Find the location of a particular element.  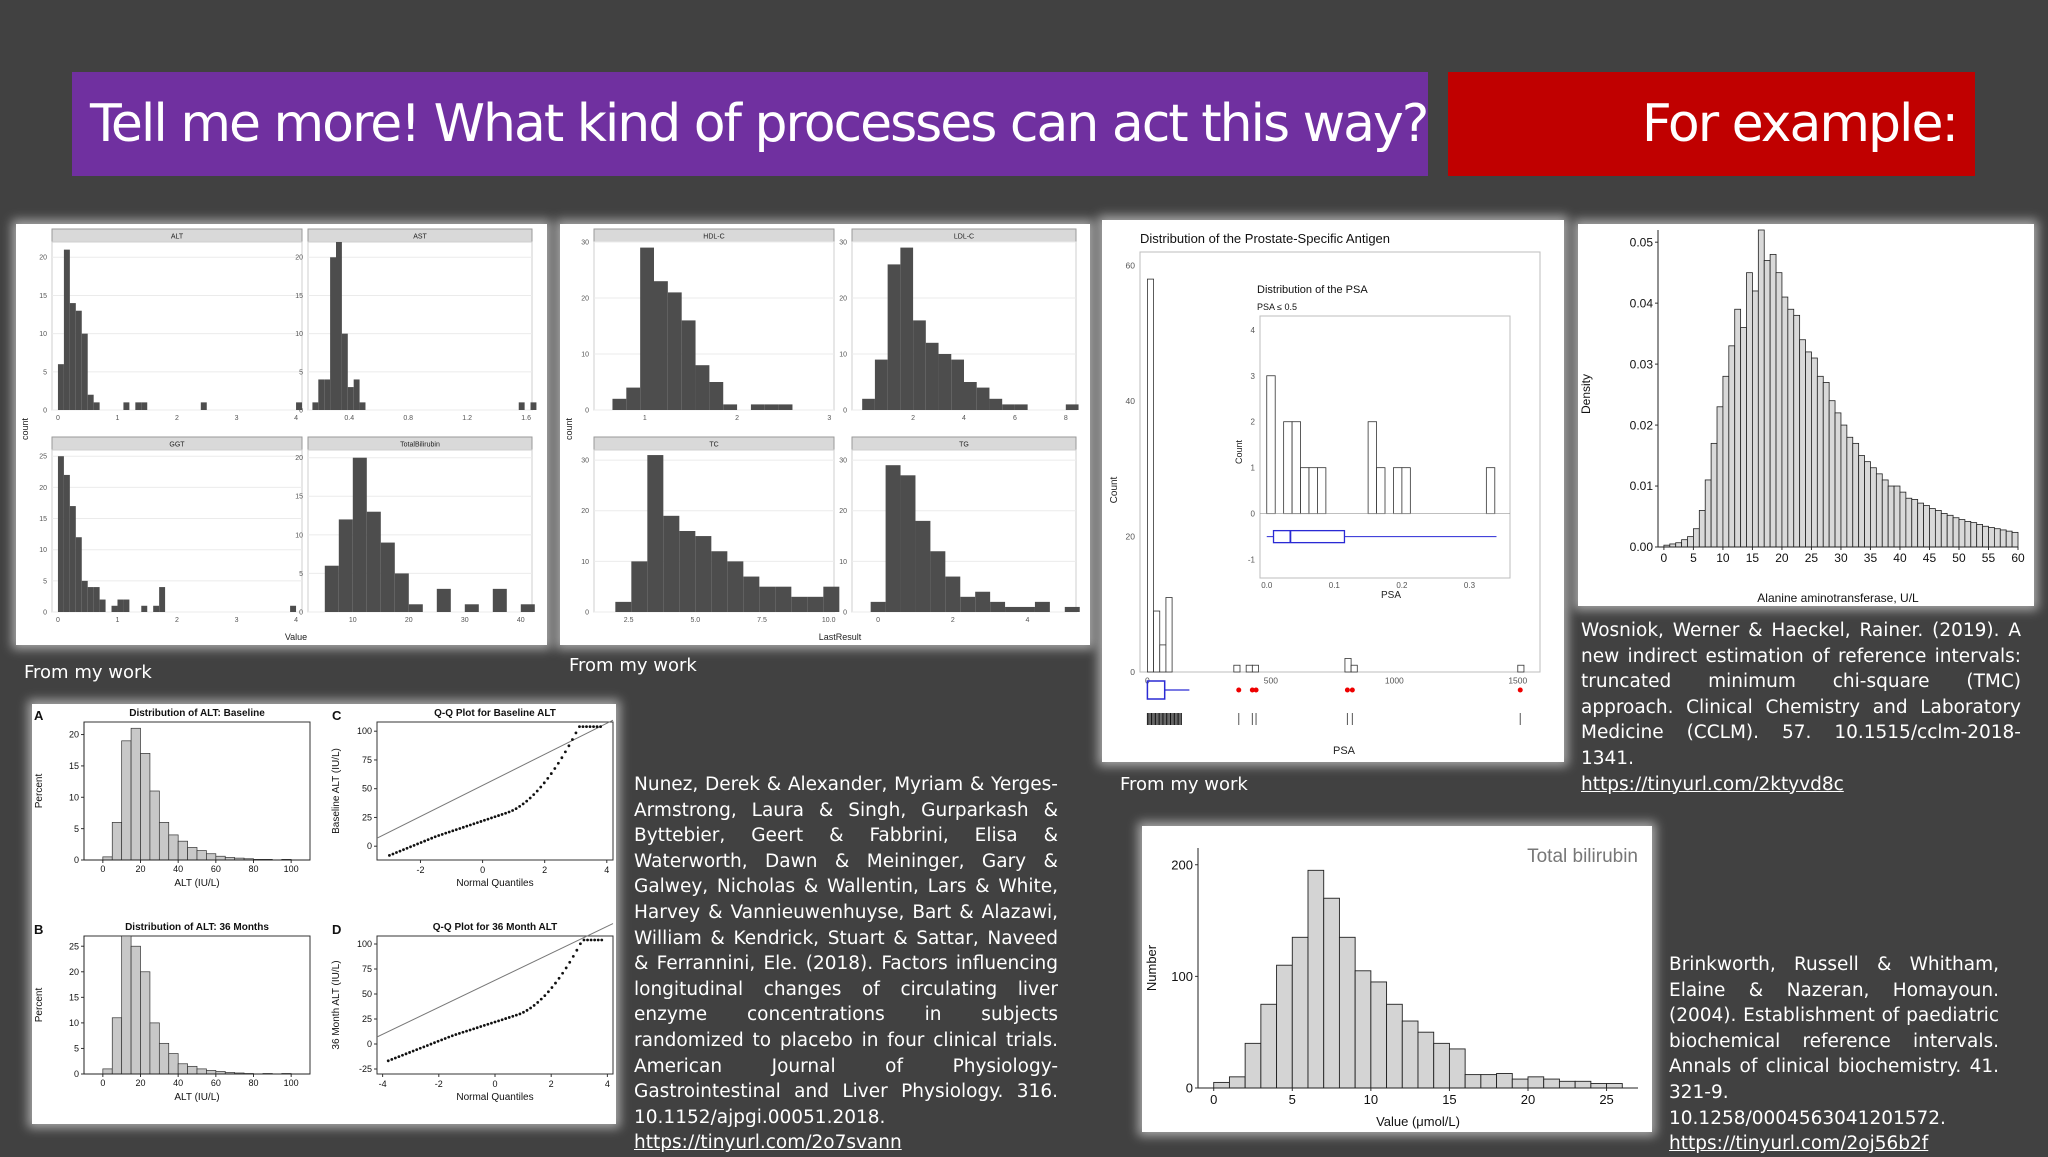

x-axis-title: Normal Quantiles is located at coordinates (494, 1097).